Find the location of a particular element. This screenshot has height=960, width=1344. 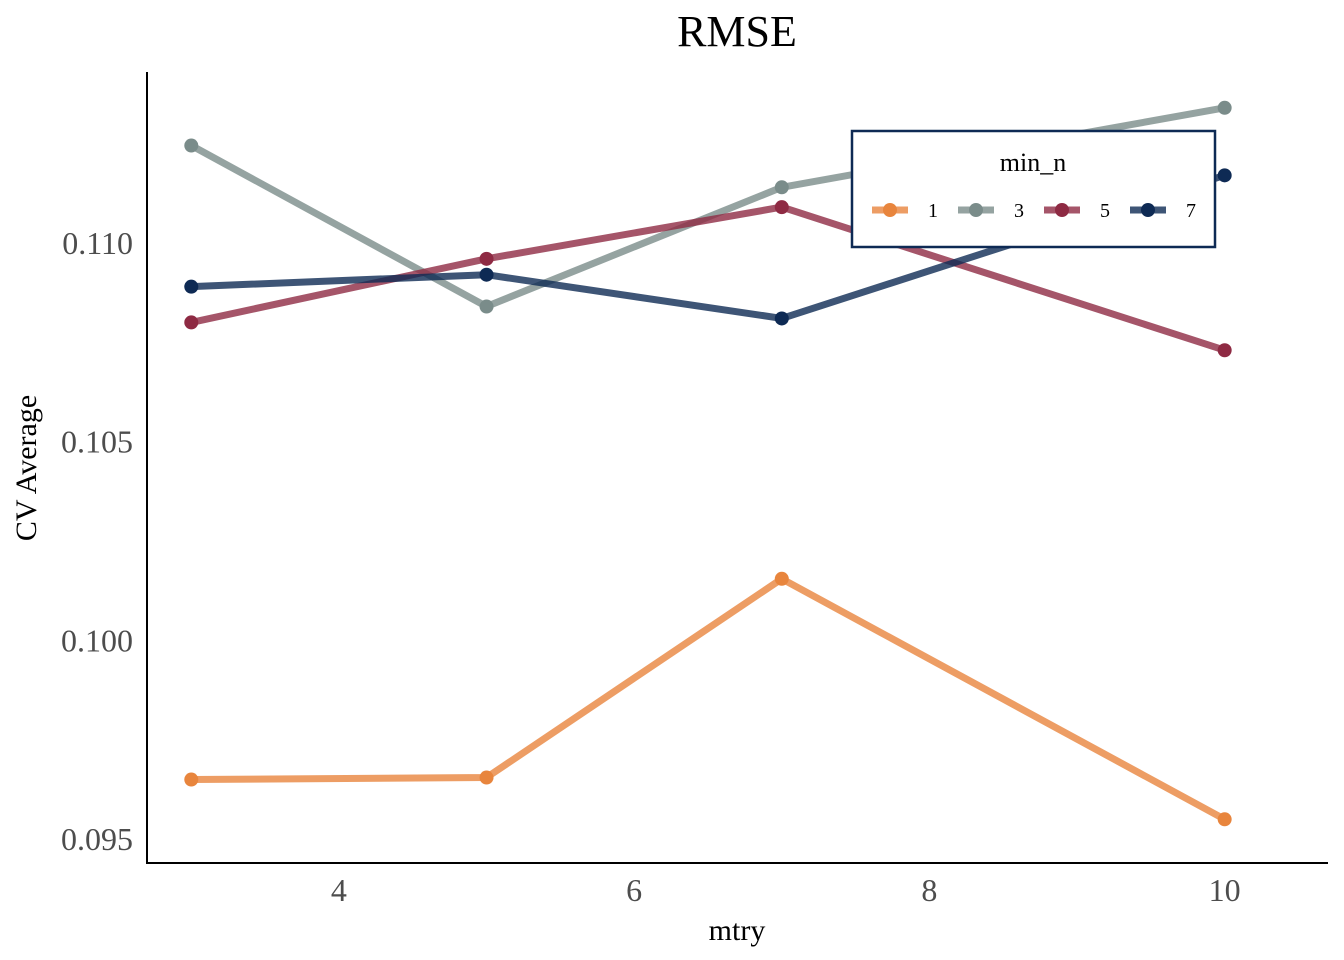

y-tick-label: 0.100 is located at coordinates (97, 640).